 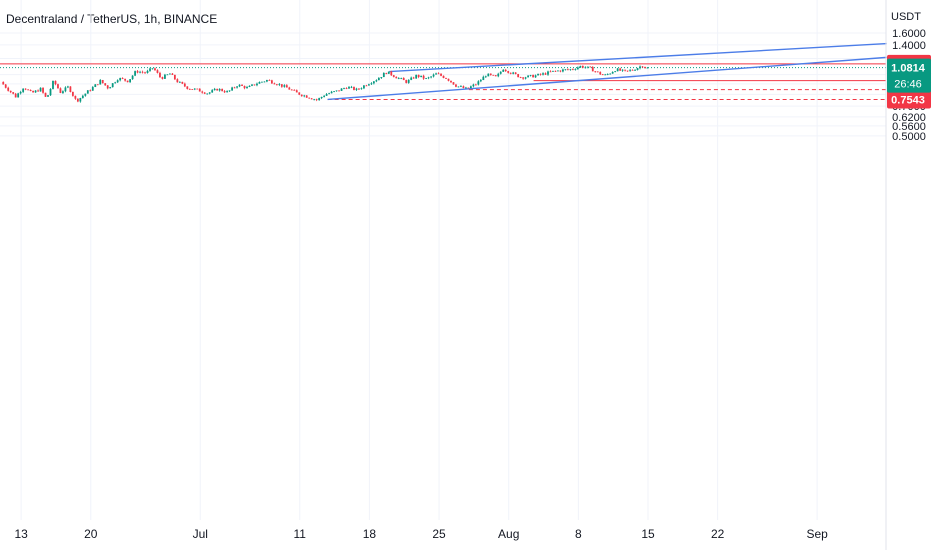 What do you see at coordinates (908, 101) in the screenshot?
I see `level-price-label: 0.7543` at bounding box center [908, 101].